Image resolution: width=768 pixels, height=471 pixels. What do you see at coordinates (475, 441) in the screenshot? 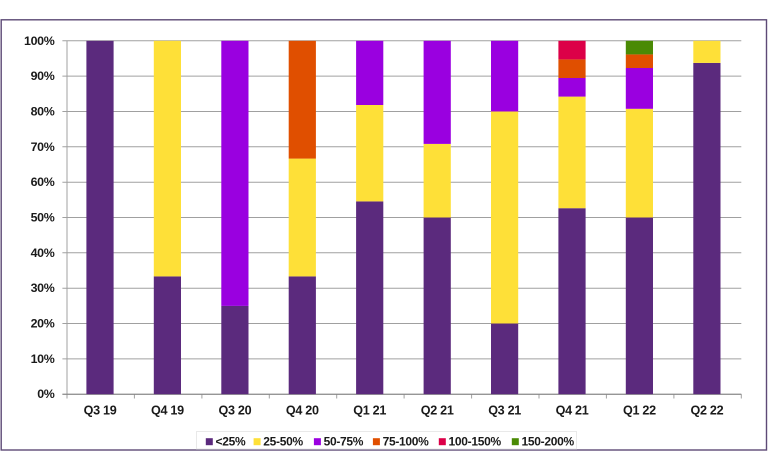
I see `svg-text: 100-150%` at bounding box center [475, 441].